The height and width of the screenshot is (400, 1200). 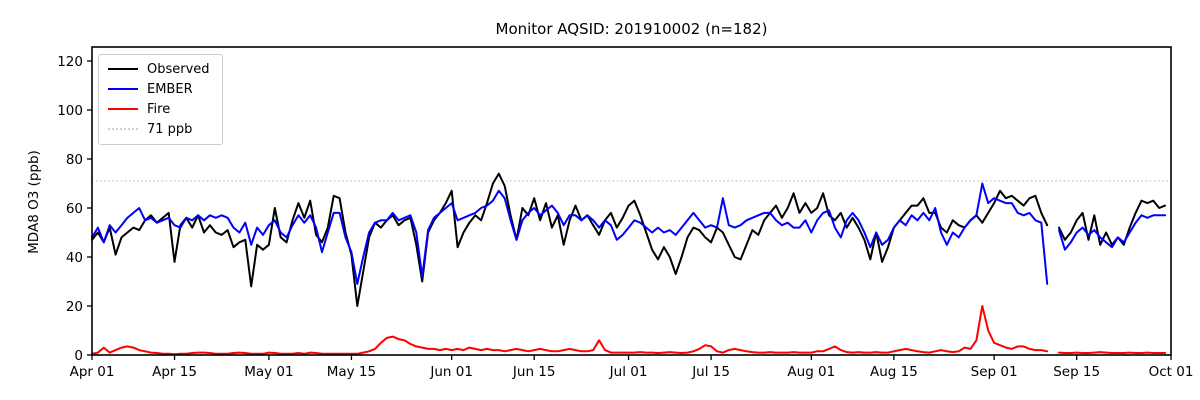 What do you see at coordinates (351, 372) in the screenshot?
I see `x-tick-label: May 15` at bounding box center [351, 372].